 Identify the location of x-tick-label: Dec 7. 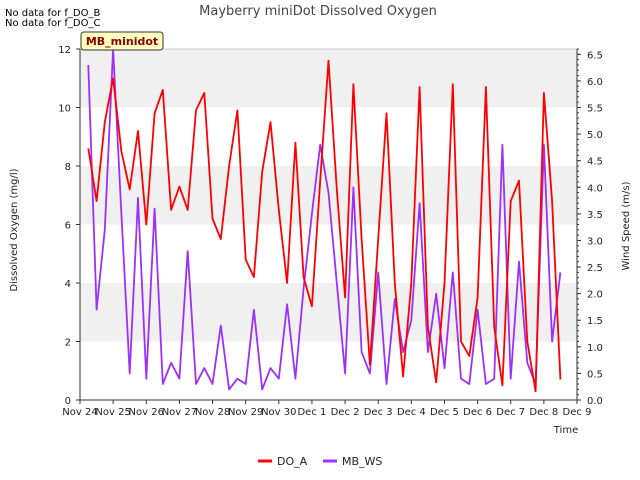
(510, 412).